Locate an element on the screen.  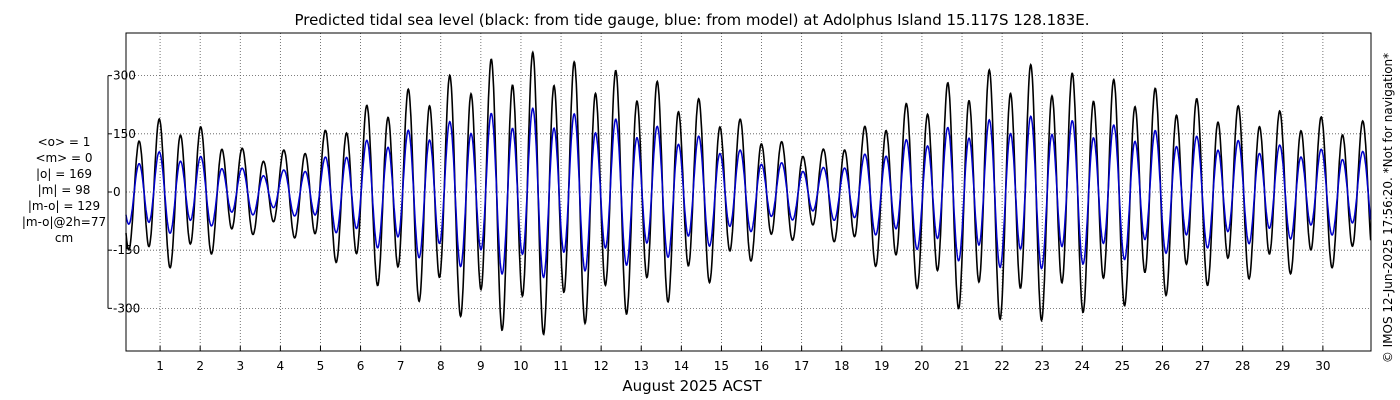
y-tick-label: -300 is located at coordinates (126, 308).